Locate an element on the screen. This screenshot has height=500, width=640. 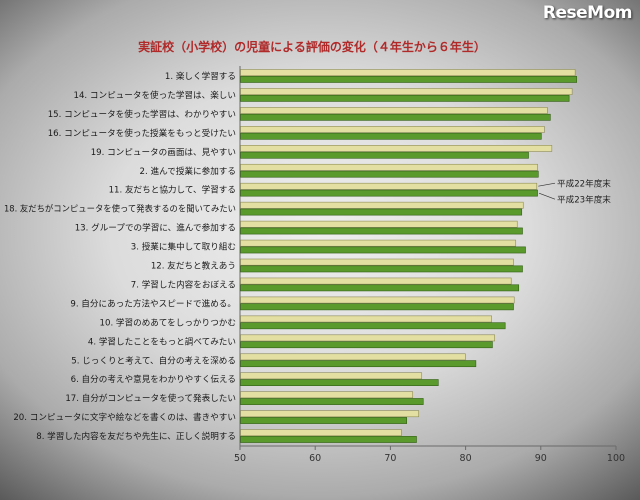
category-label: 14. コンピュータを使った学習は、楽しい is located at coordinates (155, 95).